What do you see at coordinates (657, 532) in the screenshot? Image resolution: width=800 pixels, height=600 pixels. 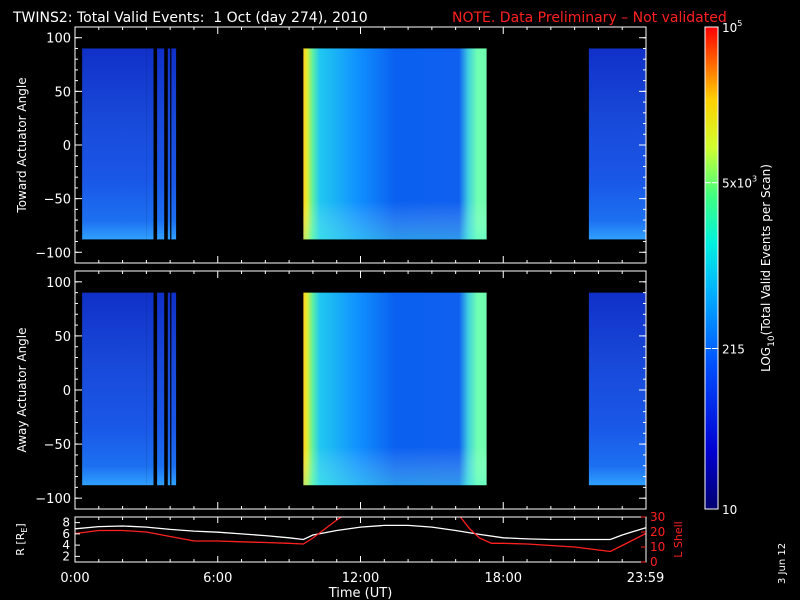 I see `l-shell-tick-label: 20` at bounding box center [657, 532].